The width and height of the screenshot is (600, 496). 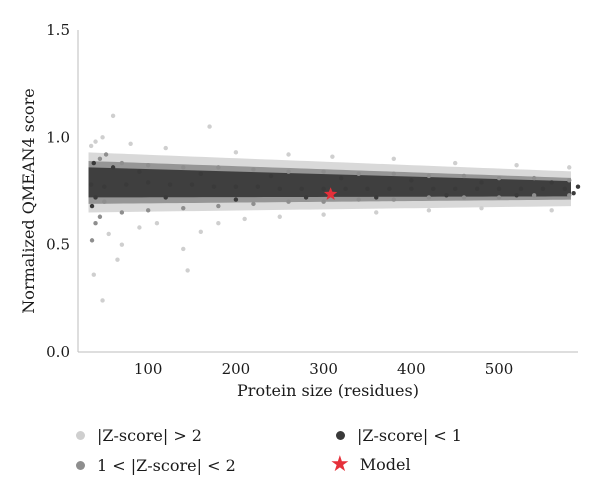 What do you see at coordinates (409, 435) in the screenshot?
I see `legend-label: |Z-score| < 1` at bounding box center [409, 435].